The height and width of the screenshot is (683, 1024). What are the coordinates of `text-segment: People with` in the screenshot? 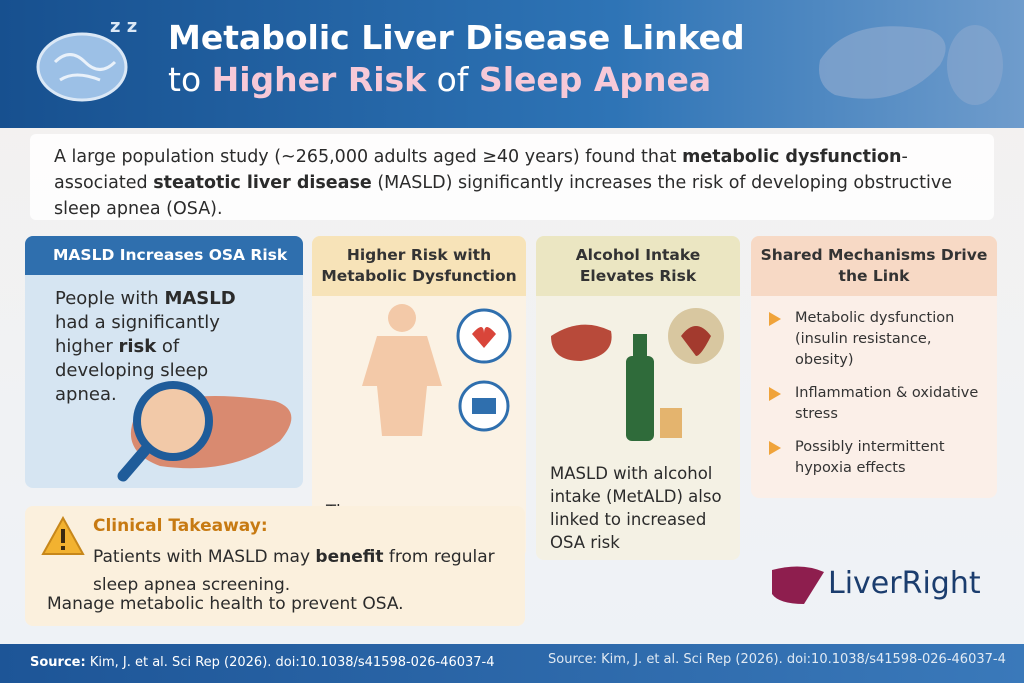 It's located at (110, 298).